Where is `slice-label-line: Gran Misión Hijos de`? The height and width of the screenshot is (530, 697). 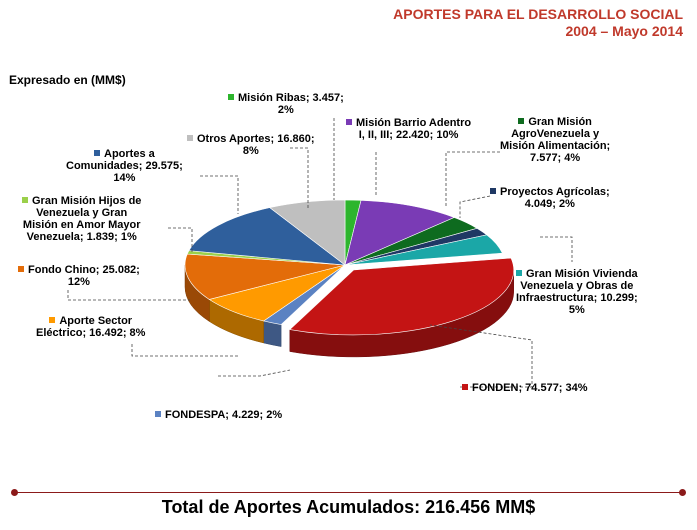 slice-label-line: Gran Misión Hijos de is located at coordinates (81, 201).